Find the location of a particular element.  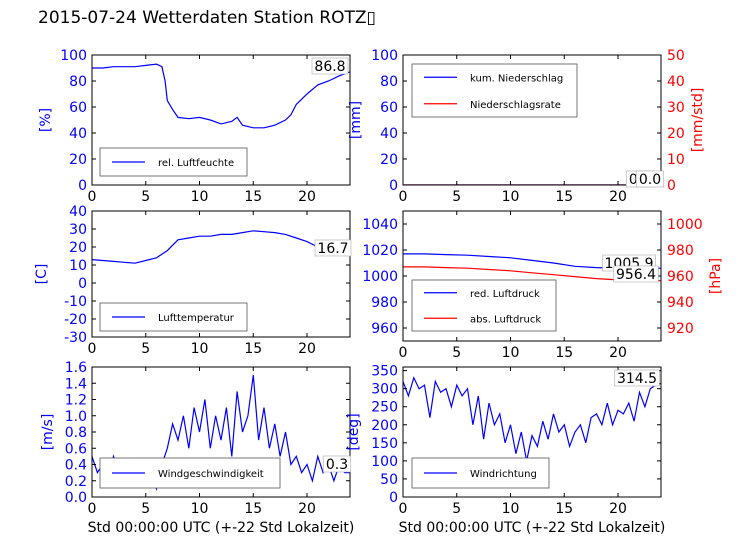

y-tick-label: 50 is located at coordinates (389, 480).